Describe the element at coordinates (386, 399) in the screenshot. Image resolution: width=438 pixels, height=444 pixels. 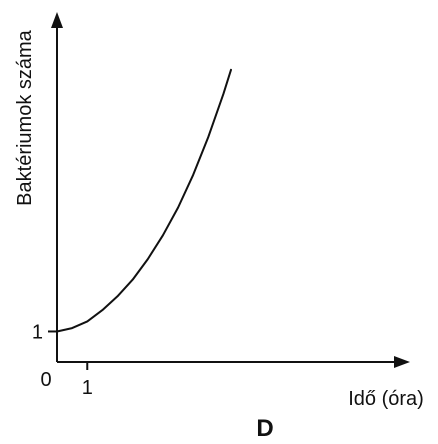
I see `x-axis-label: Idő (óra)` at that location.